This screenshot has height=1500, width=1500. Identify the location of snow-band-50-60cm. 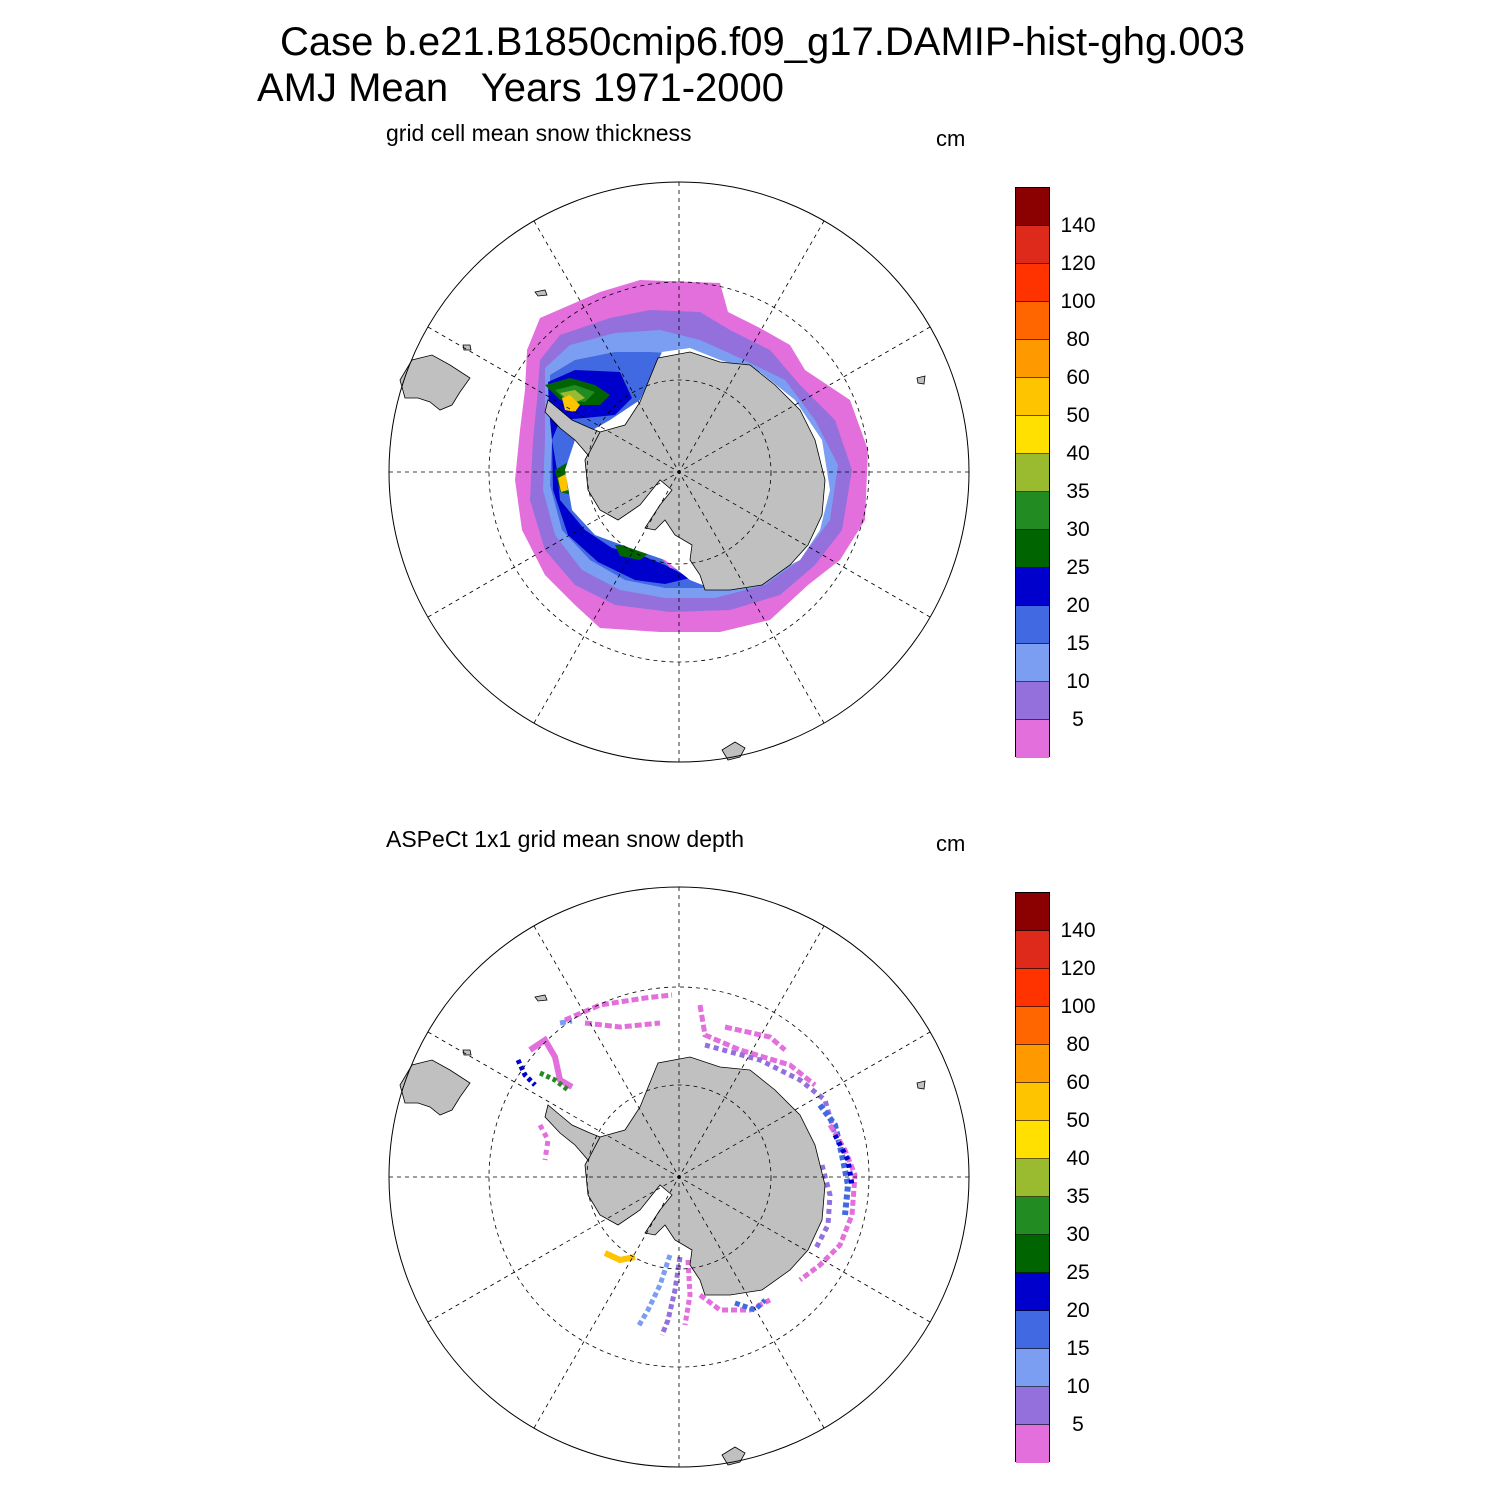
(571, 403).